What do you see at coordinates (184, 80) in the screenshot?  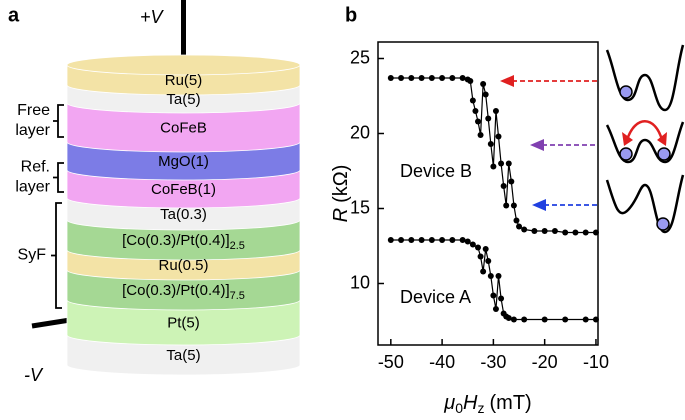 I see `layer-name: Ru(5)` at bounding box center [184, 80].